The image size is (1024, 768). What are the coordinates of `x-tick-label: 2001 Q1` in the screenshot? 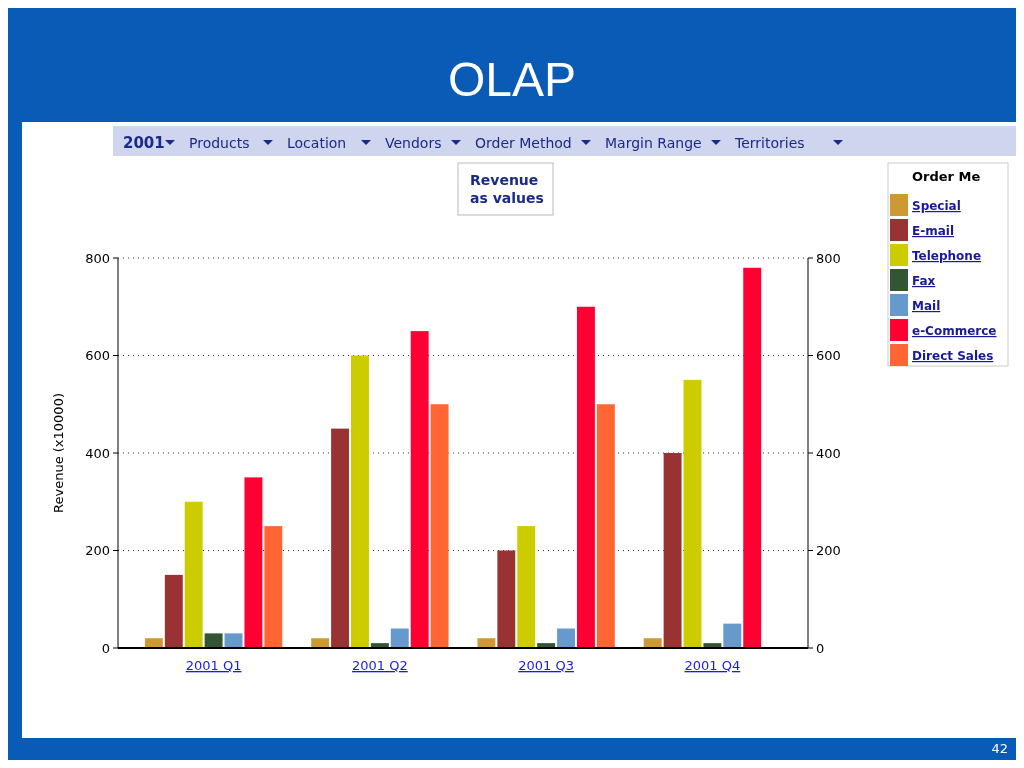 It's located at (213, 665).